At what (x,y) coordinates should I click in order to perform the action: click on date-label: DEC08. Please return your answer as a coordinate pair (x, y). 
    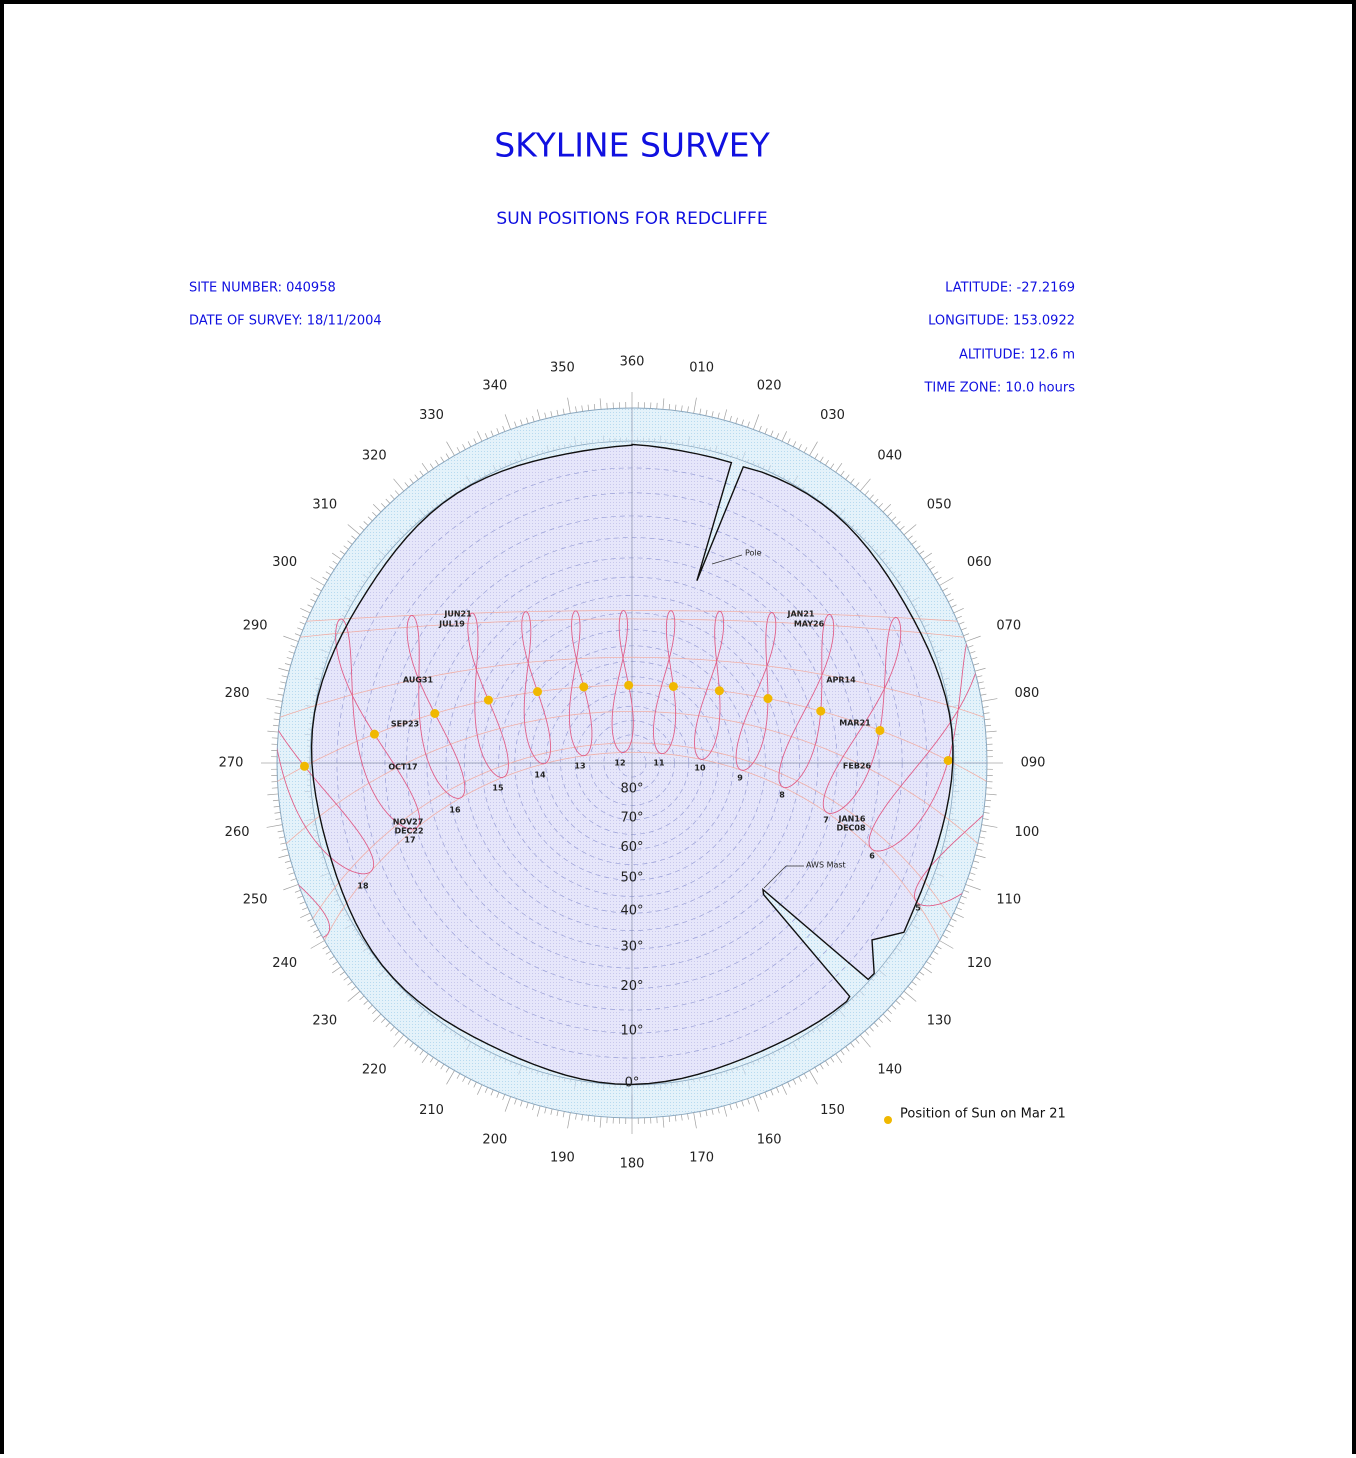
    Looking at the image, I should click on (851, 828).